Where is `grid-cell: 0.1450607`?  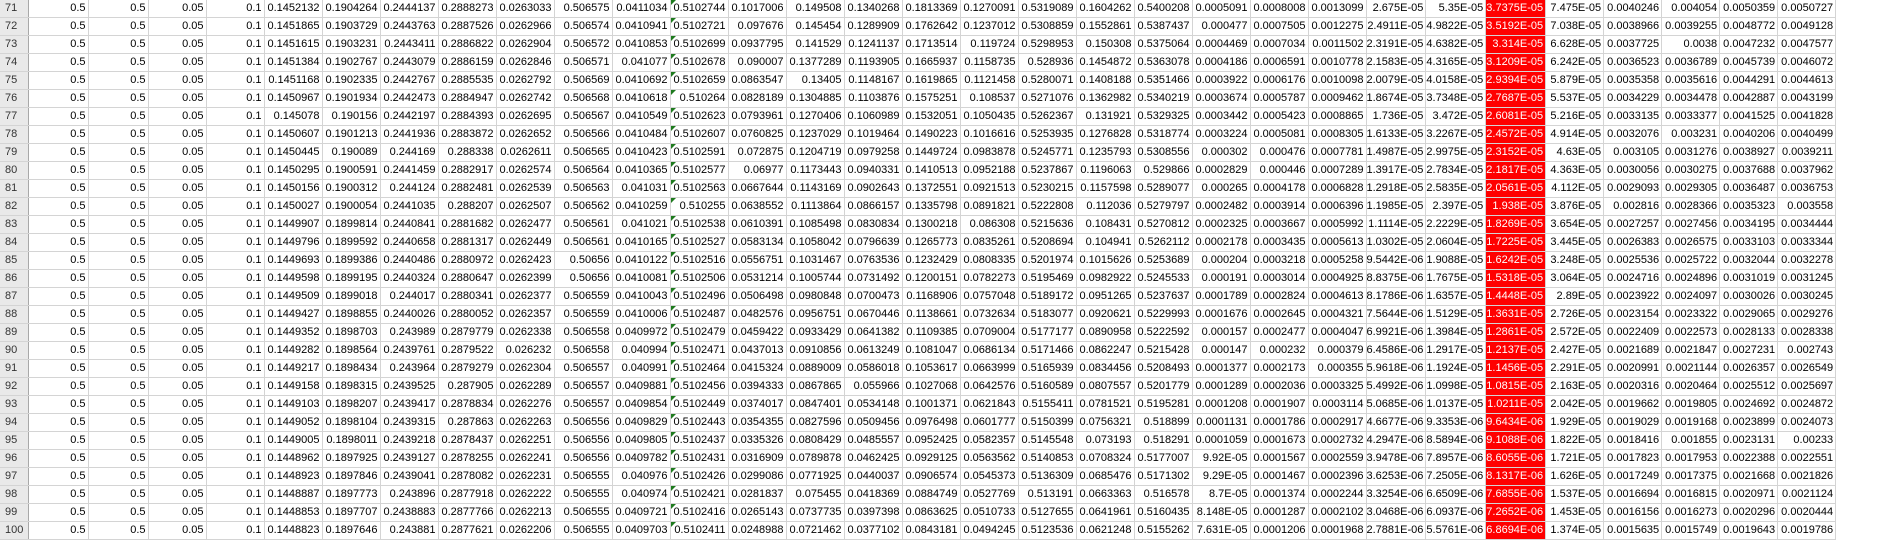 grid-cell: 0.1450607 is located at coordinates (293, 134).